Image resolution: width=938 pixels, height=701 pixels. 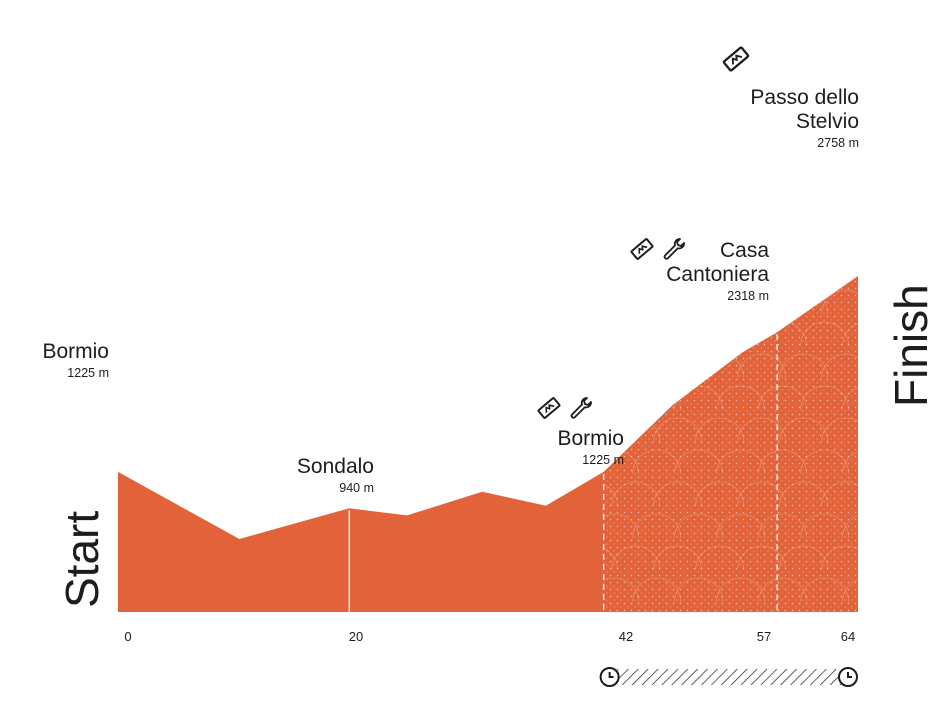 What do you see at coordinates (674, 249) in the screenshot?
I see `wrench-icon` at bounding box center [674, 249].